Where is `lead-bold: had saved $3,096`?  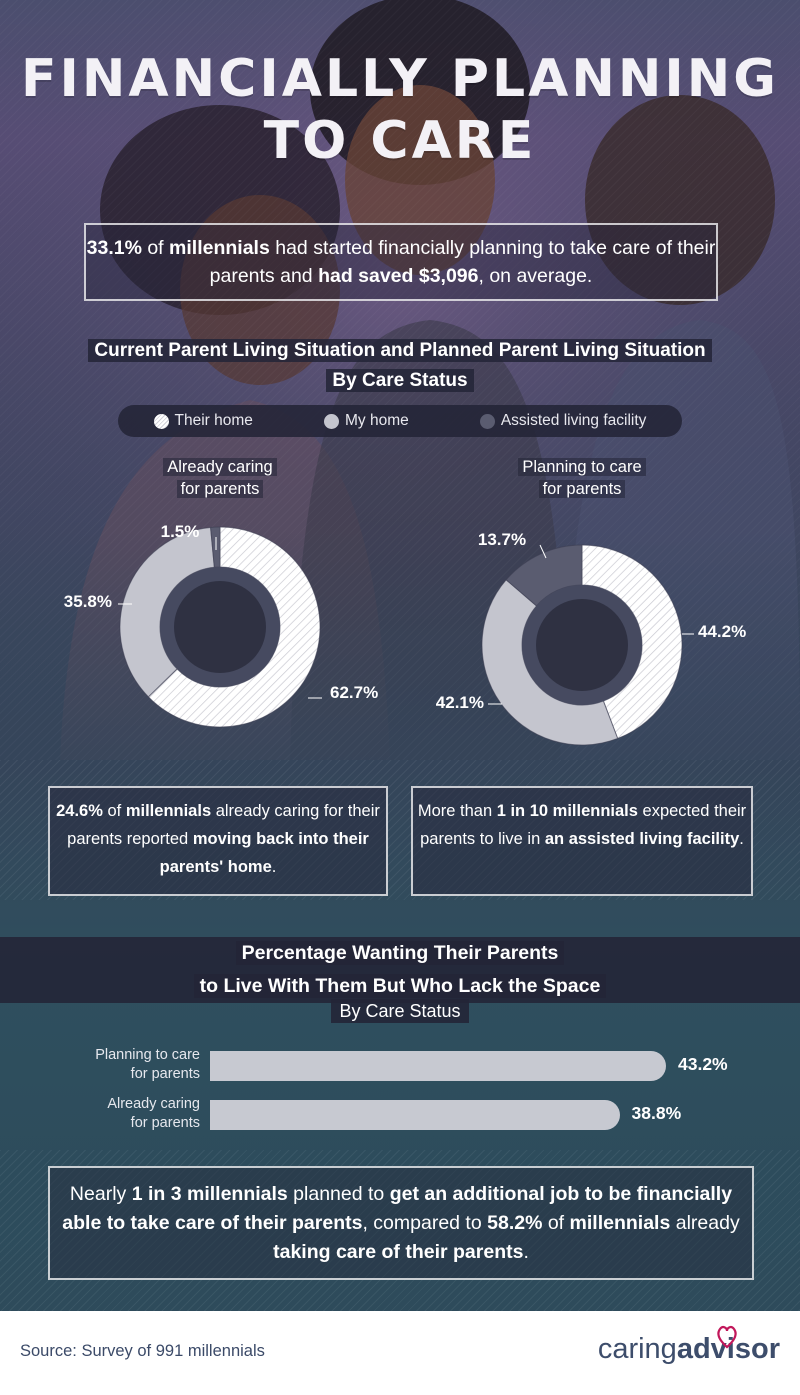
lead-bold: had saved $3,096 is located at coordinates (398, 276).